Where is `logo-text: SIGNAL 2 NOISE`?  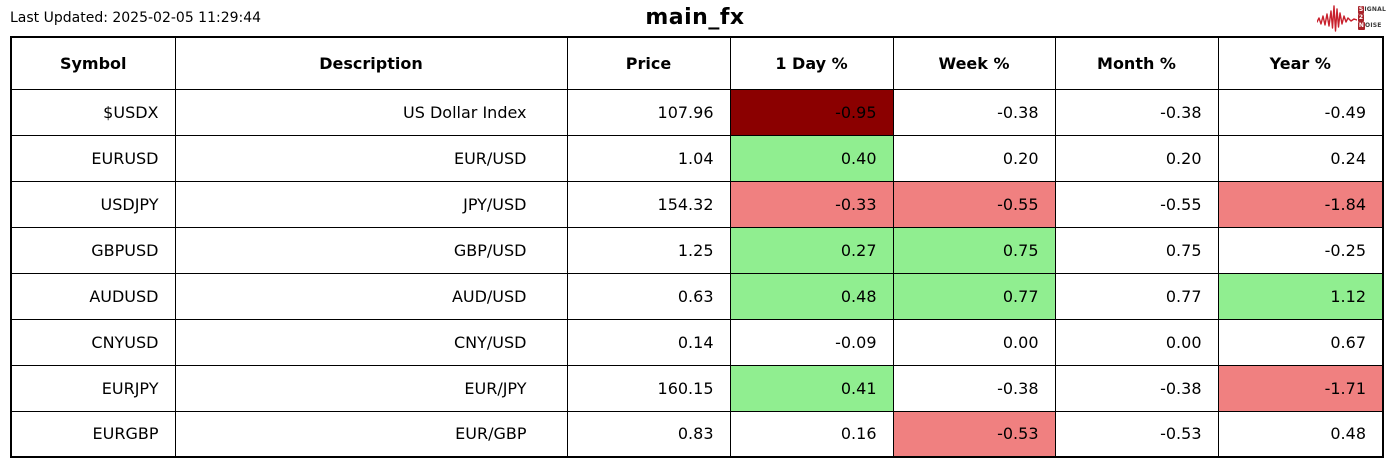
logo-text: SIGNAL 2 NOISE is located at coordinates (1371, 18).